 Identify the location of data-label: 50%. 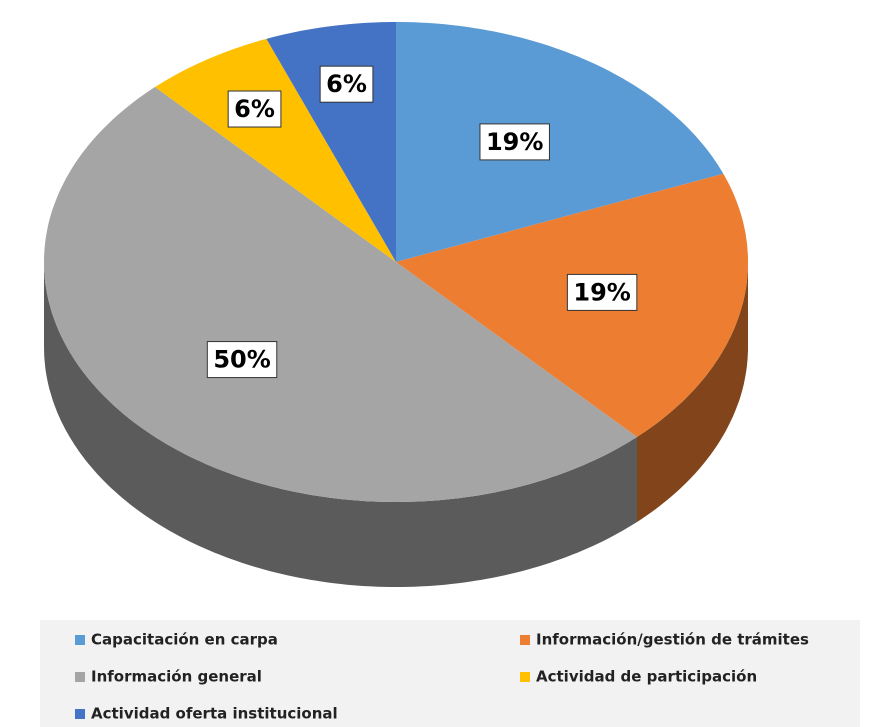
(241, 360).